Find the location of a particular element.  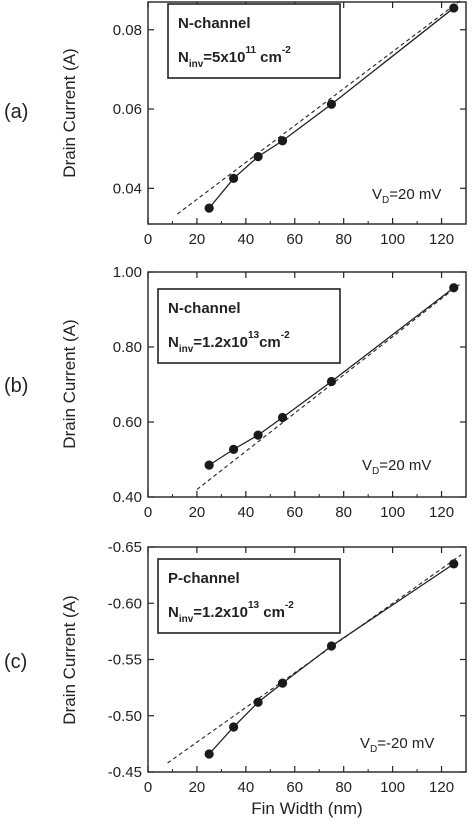

legend-channel-type: P-channel is located at coordinates (204, 578).